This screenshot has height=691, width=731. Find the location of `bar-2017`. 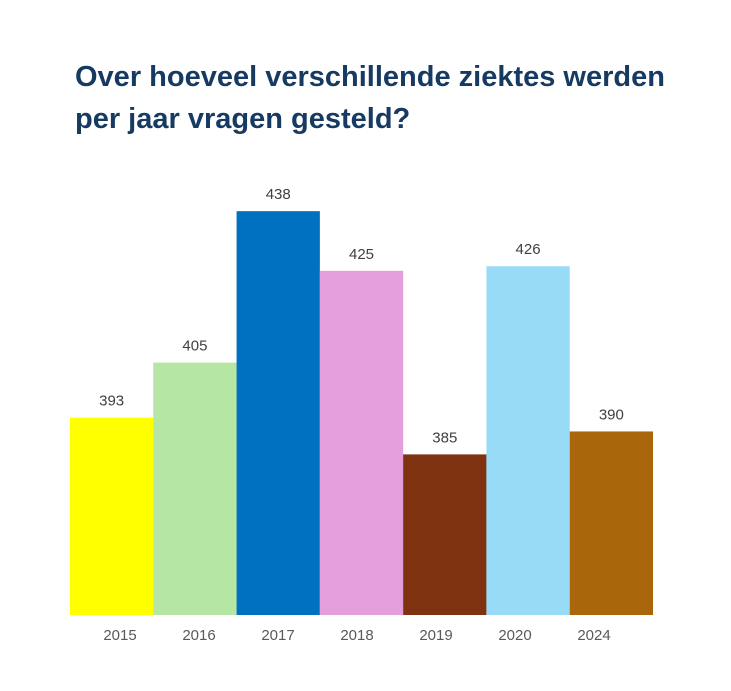

bar-2017 is located at coordinates (278, 413).